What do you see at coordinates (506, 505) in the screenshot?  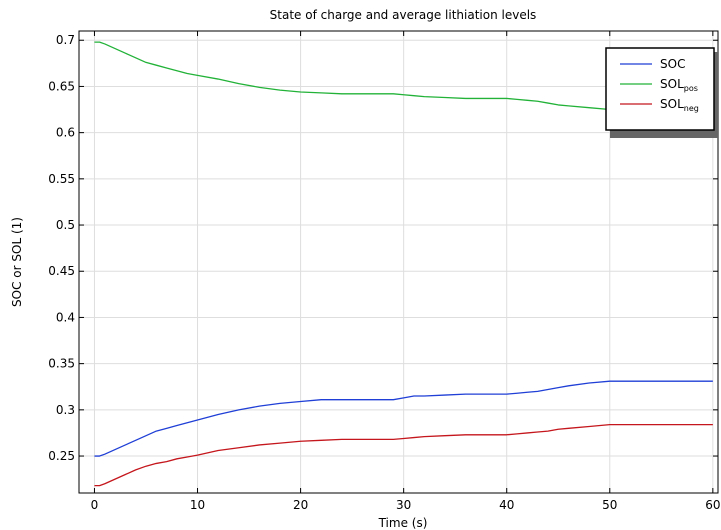 I see `x-tick-label: 40` at bounding box center [506, 505].